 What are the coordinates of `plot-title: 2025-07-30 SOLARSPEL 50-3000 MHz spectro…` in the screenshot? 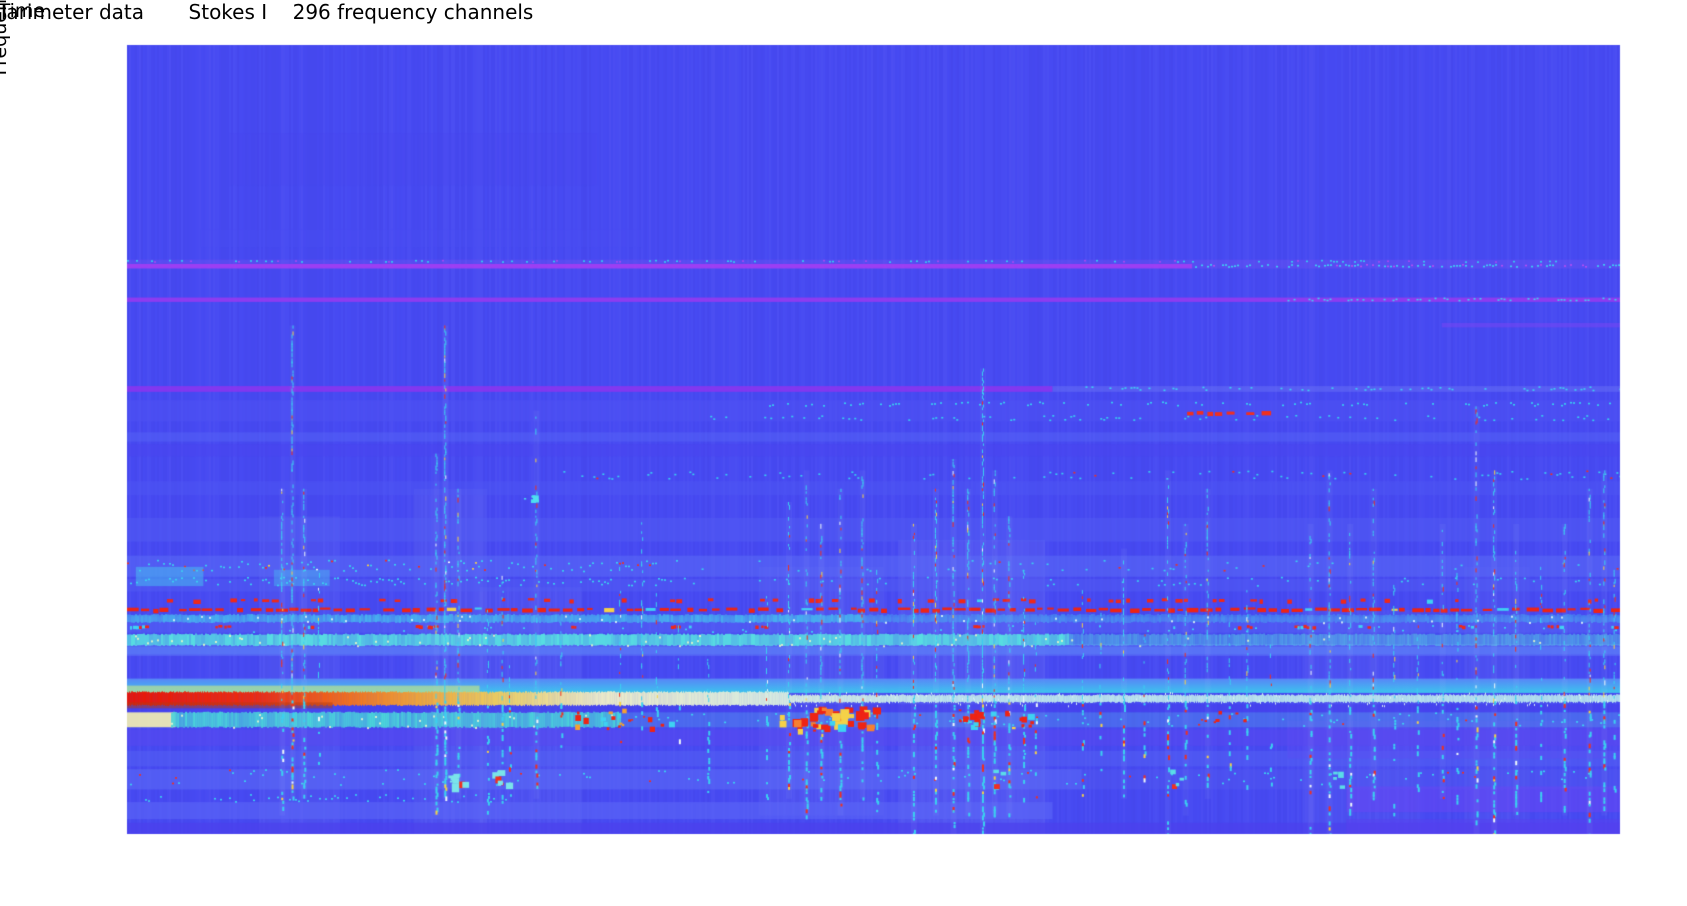 It's located at (267, 12).